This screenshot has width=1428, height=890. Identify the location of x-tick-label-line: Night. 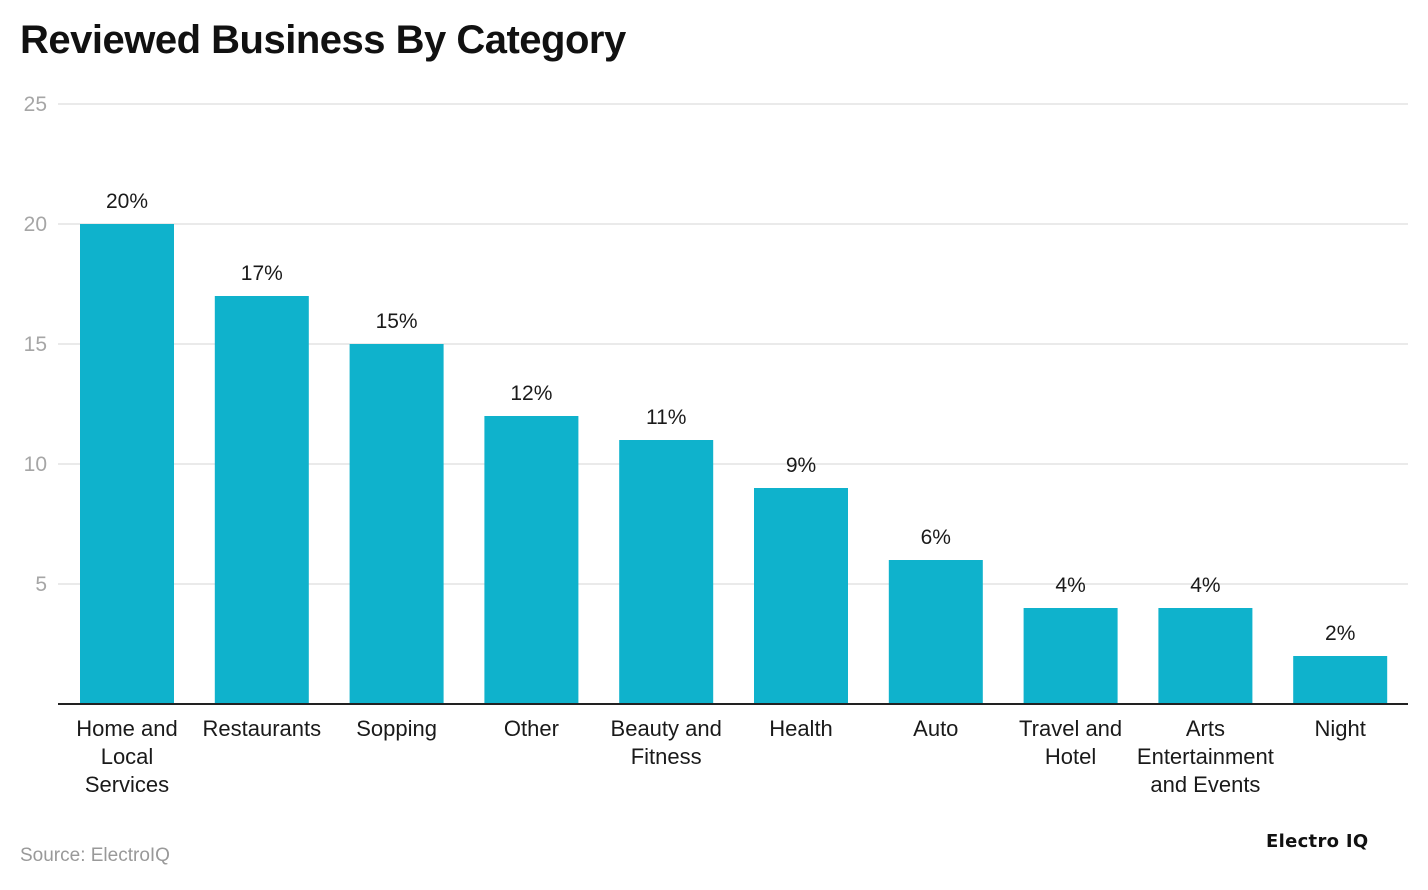
(1340, 728).